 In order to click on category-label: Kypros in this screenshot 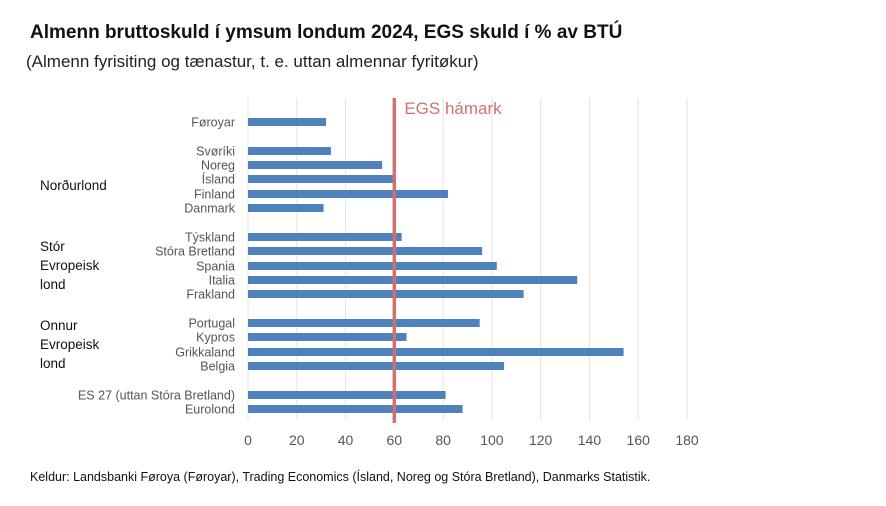, I will do `click(215, 338)`.